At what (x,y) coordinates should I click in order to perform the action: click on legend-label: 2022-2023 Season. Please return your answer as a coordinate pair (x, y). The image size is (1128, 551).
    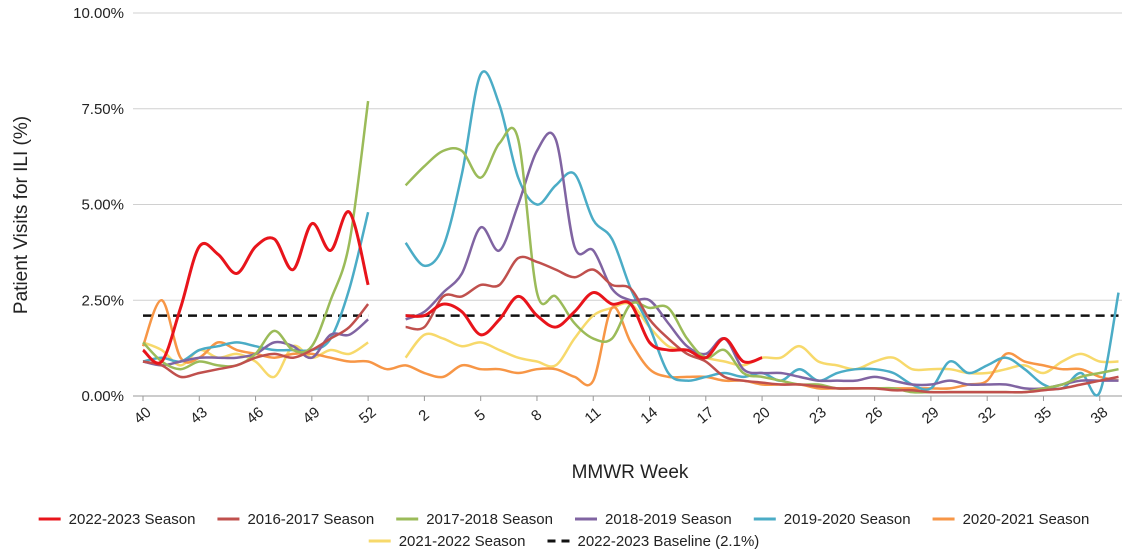
    Looking at the image, I should click on (132, 519).